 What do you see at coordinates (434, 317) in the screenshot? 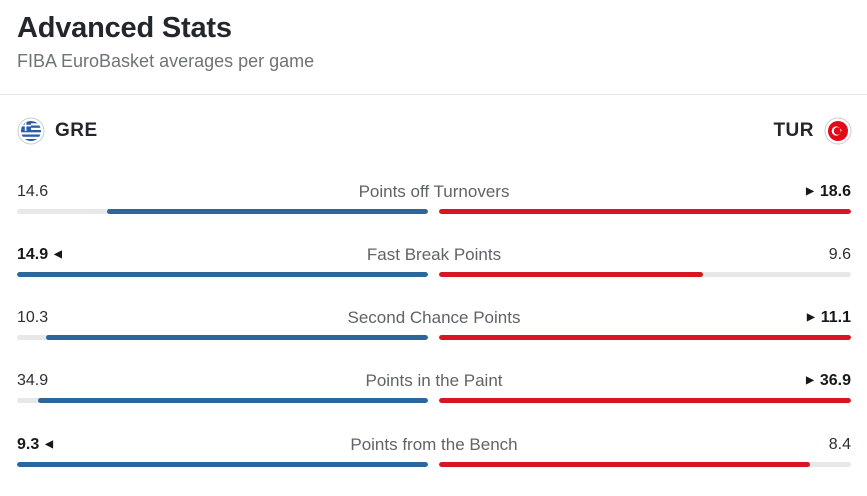
I see `stat-label: Second Chance Points` at bounding box center [434, 317].